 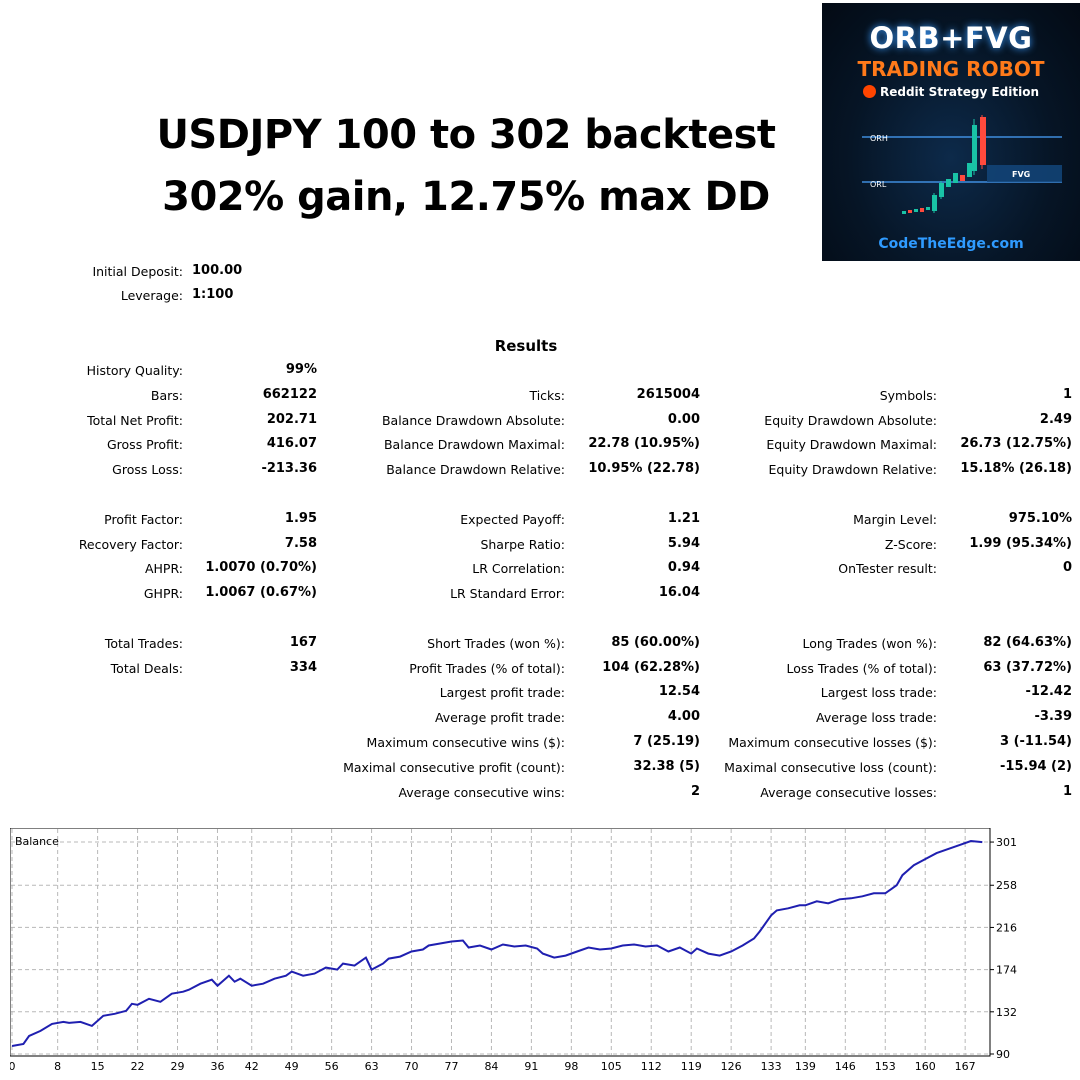 What do you see at coordinates (507, 594) in the screenshot?
I see `col2-stat-label: LR Standard Error:` at bounding box center [507, 594].